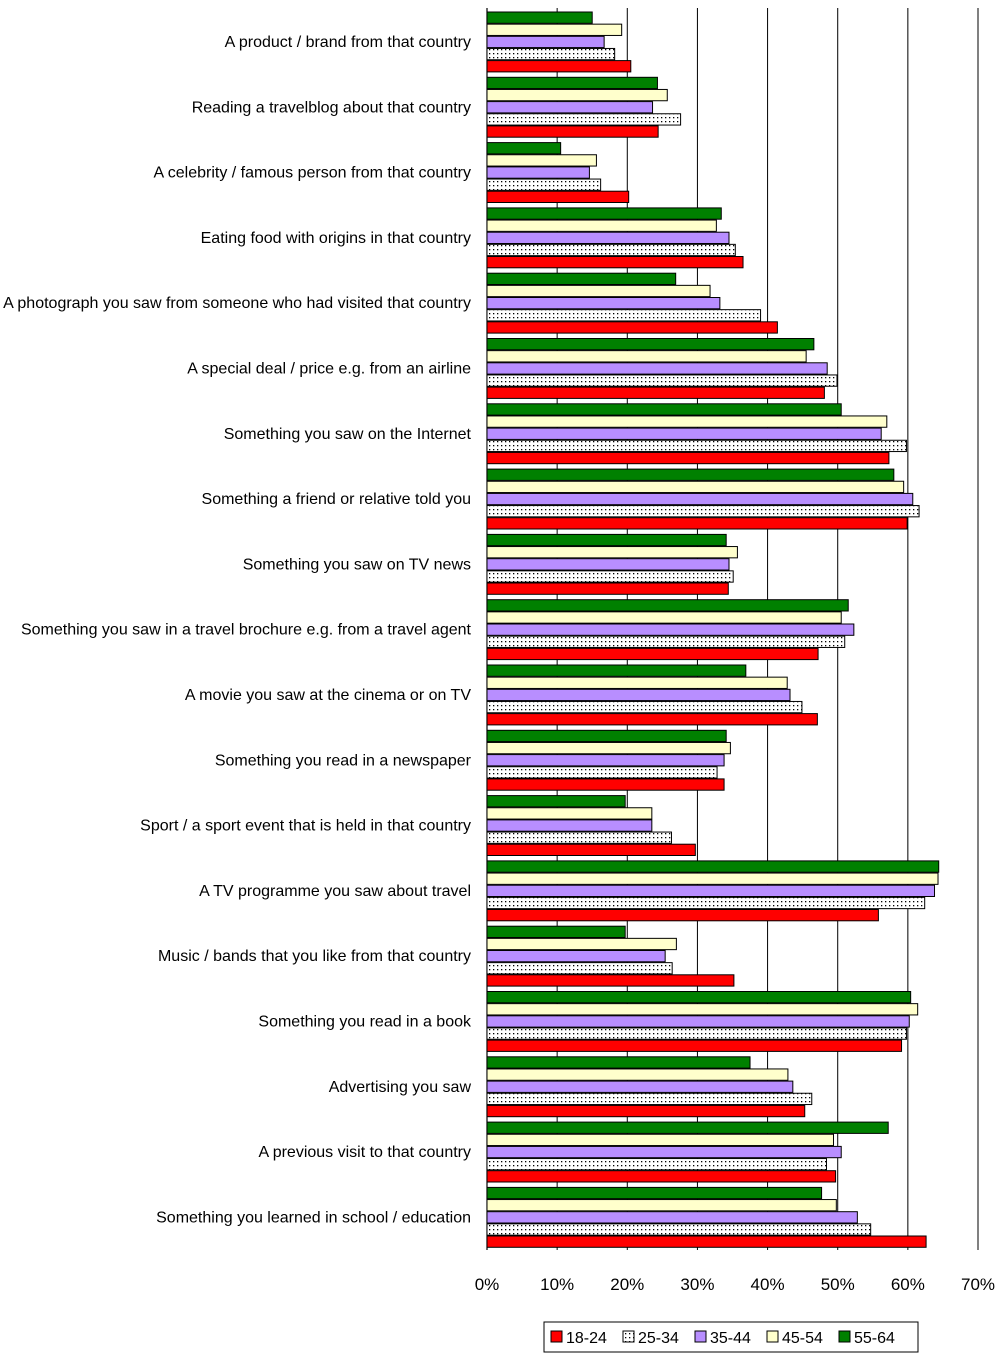  I want to click on category-label: A TV programme you saw about travel, so click(335, 891).